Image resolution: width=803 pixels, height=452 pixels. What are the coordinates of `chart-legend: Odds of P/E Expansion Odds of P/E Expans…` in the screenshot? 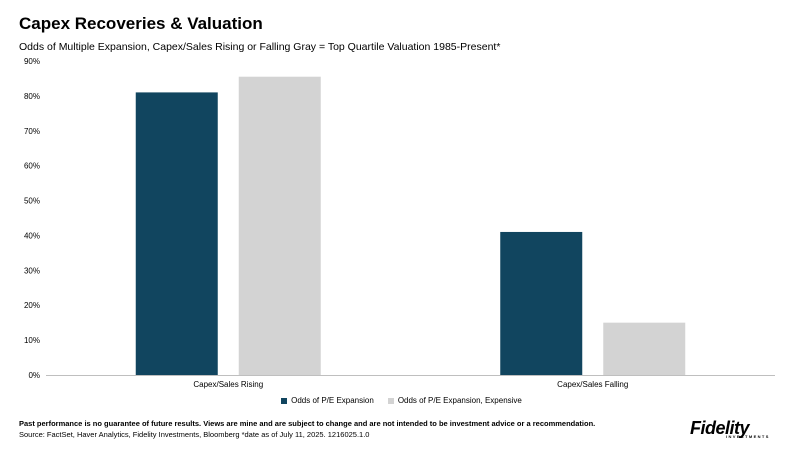 It's located at (401, 400).